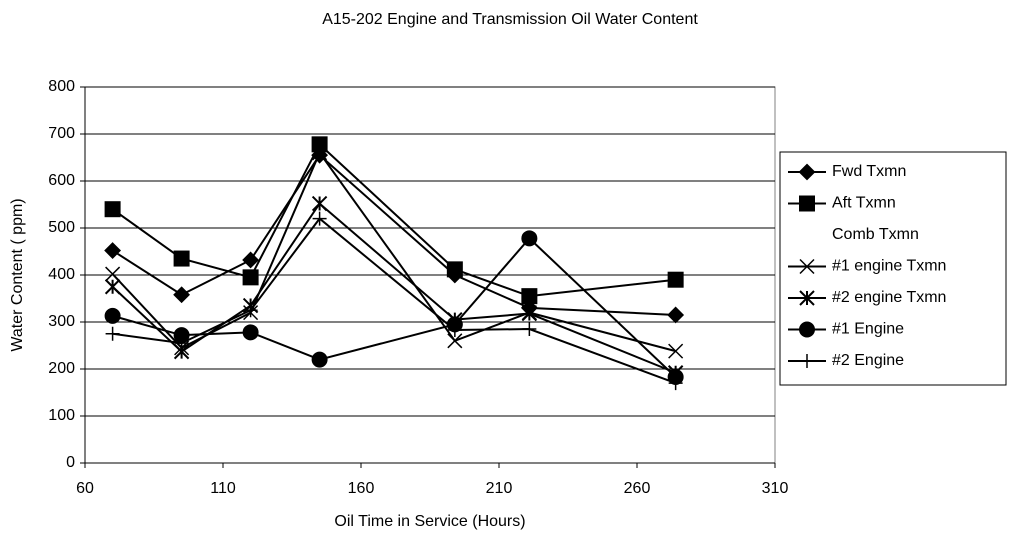  I want to click on legend-box, so click(893, 268).